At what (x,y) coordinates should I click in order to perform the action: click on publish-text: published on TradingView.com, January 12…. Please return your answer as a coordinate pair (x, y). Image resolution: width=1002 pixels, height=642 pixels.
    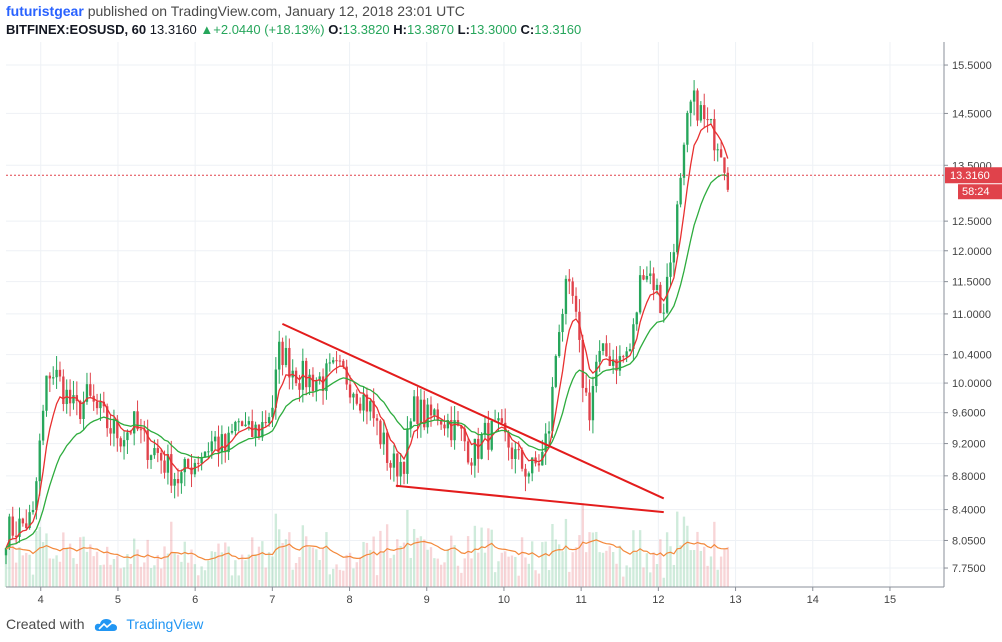
    Looking at the image, I should click on (276, 11).